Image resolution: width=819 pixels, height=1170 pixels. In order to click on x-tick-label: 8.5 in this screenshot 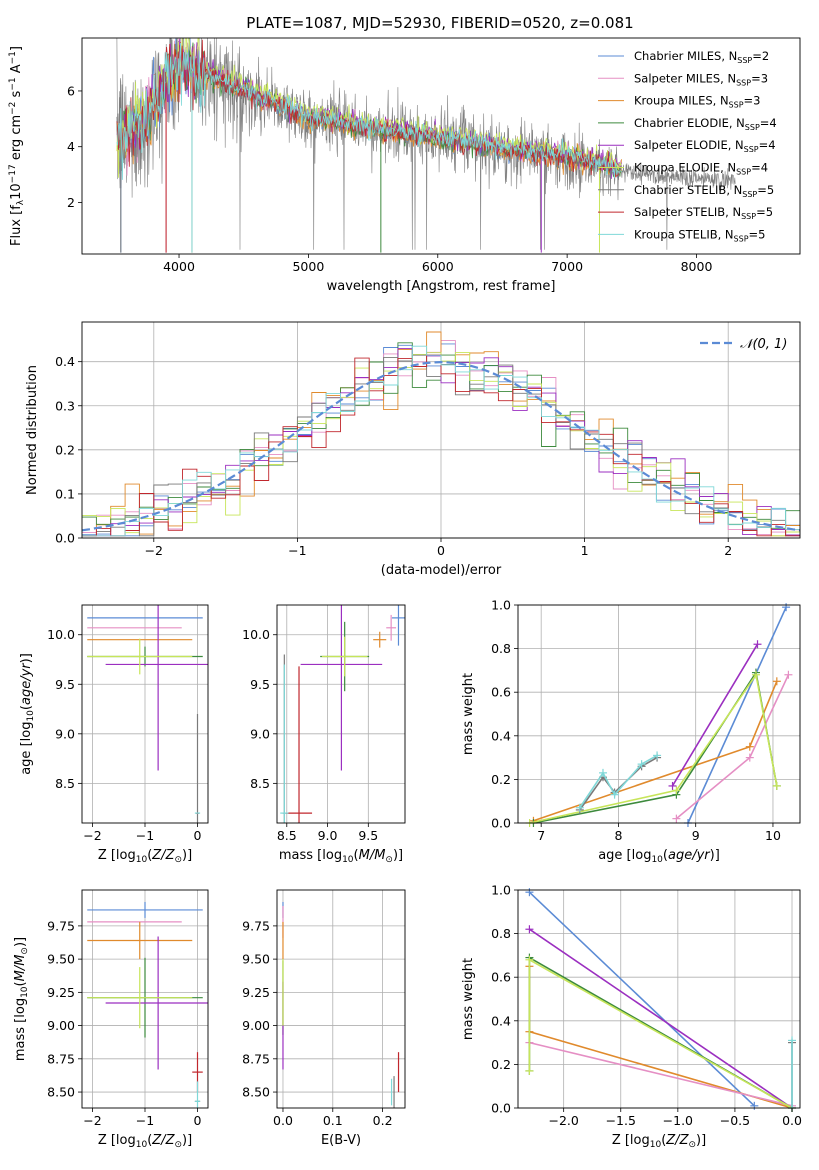, I will do `click(287, 835)`.